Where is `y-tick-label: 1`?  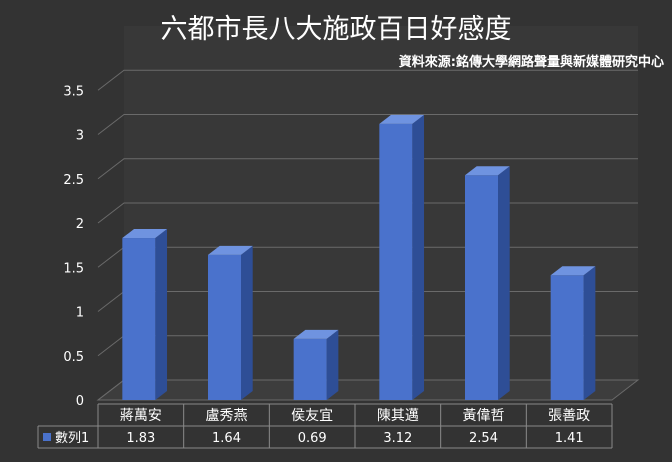
y-tick-label: 1 is located at coordinates (80, 313).